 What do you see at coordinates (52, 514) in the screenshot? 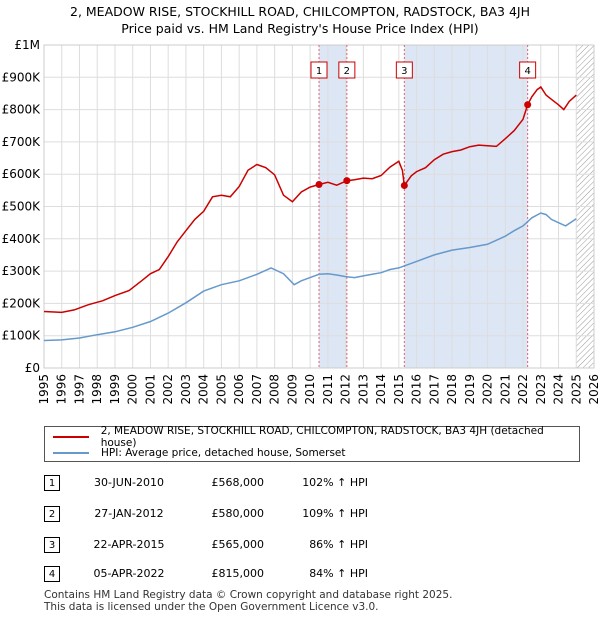
I see `sale-marker-label: 2` at bounding box center [52, 514].